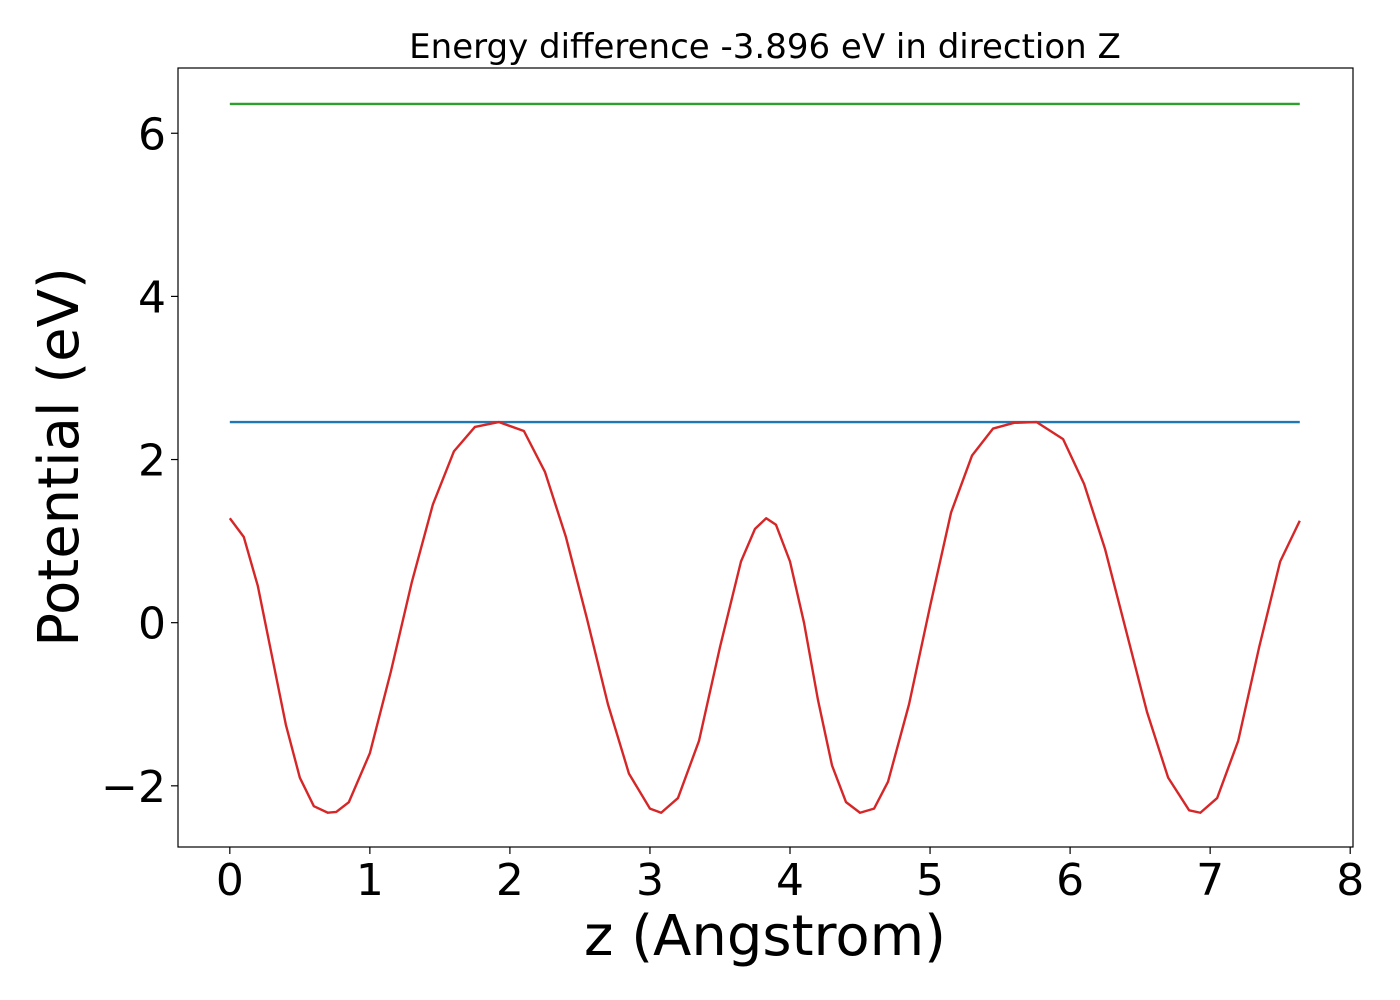 This screenshot has height=1000, width=1400. What do you see at coordinates (59, 457) in the screenshot?
I see `y-axis-label: Potential (eV)` at bounding box center [59, 457].